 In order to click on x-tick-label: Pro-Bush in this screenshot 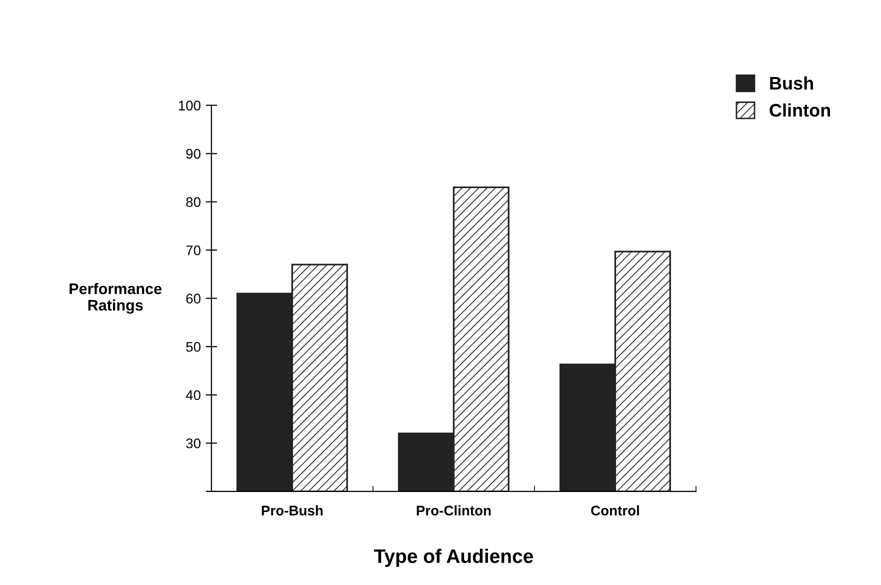, I will do `click(292, 510)`.